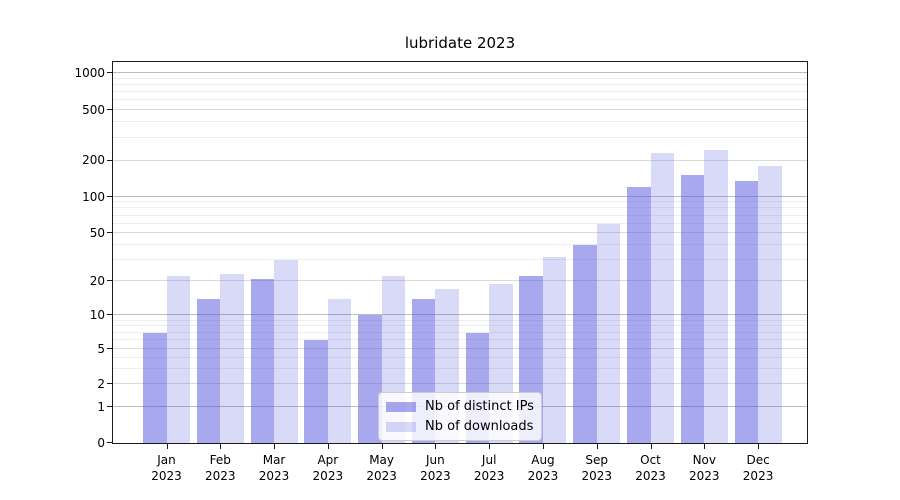 The width and height of the screenshot is (900, 500). Describe the element at coordinates (370, 379) in the screenshot. I see `bar-ips-may` at that location.